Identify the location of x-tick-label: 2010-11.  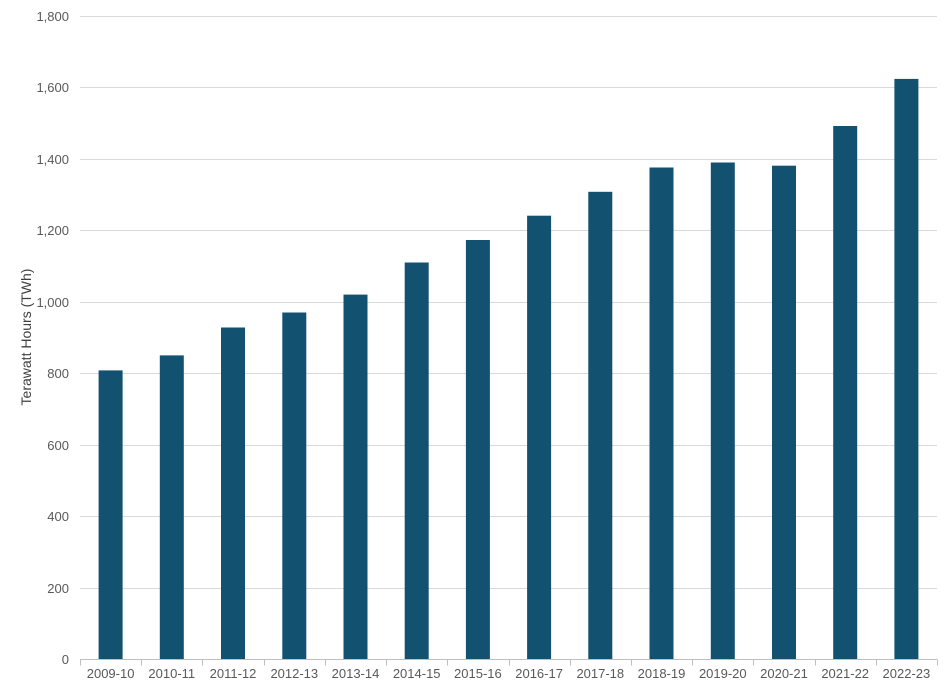
(171, 673).